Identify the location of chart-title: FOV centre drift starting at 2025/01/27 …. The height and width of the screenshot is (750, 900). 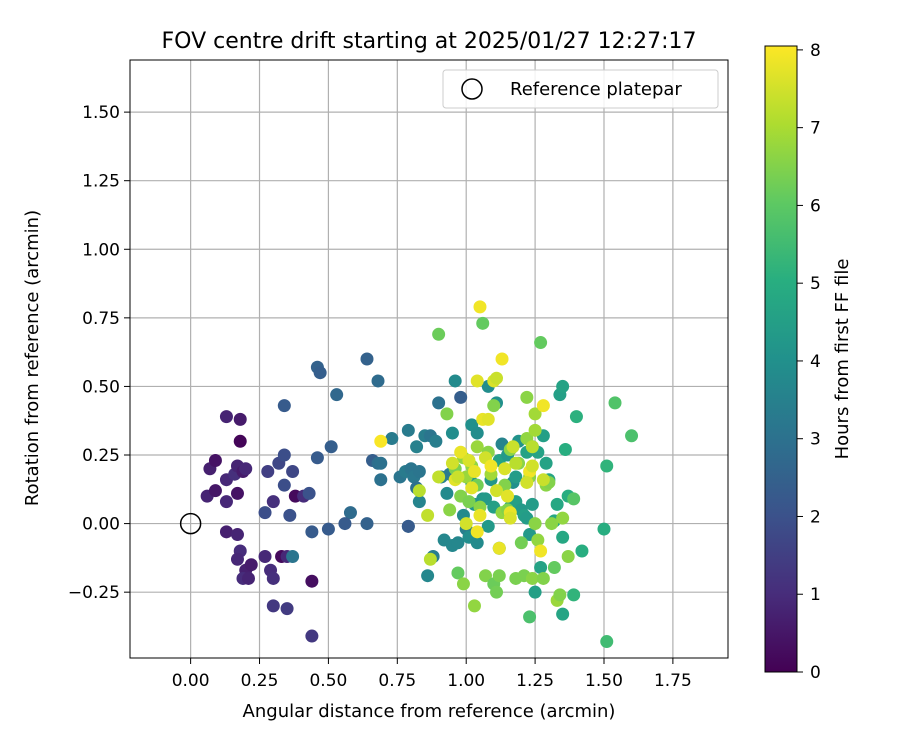
(429, 41).